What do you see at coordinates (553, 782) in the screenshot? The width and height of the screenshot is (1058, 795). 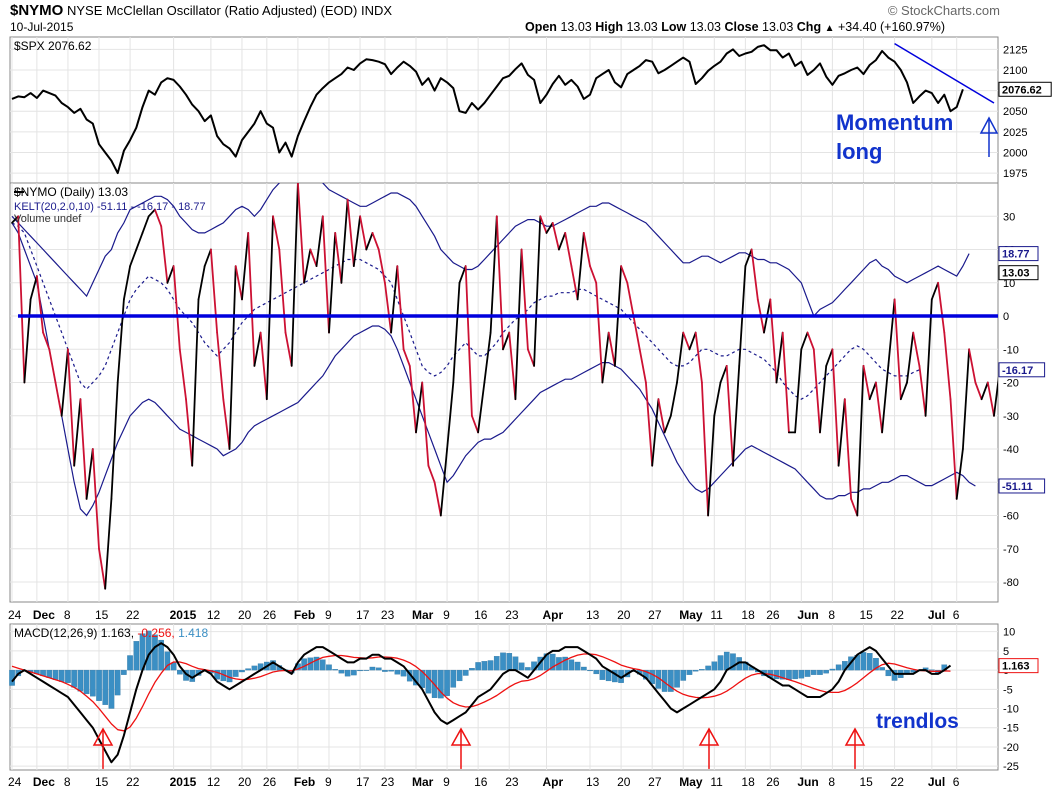 I see `x-tick-label-bottom: Apr` at bounding box center [553, 782].